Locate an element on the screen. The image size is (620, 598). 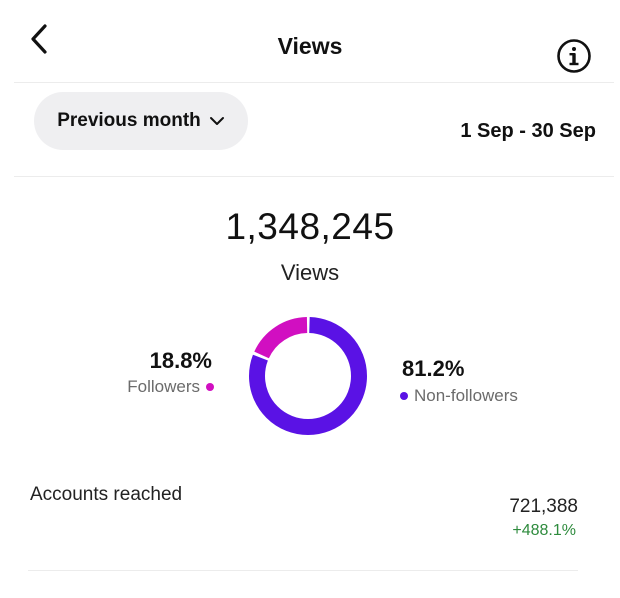
accounts-reached-change: +488.1% is located at coordinates (544, 530).